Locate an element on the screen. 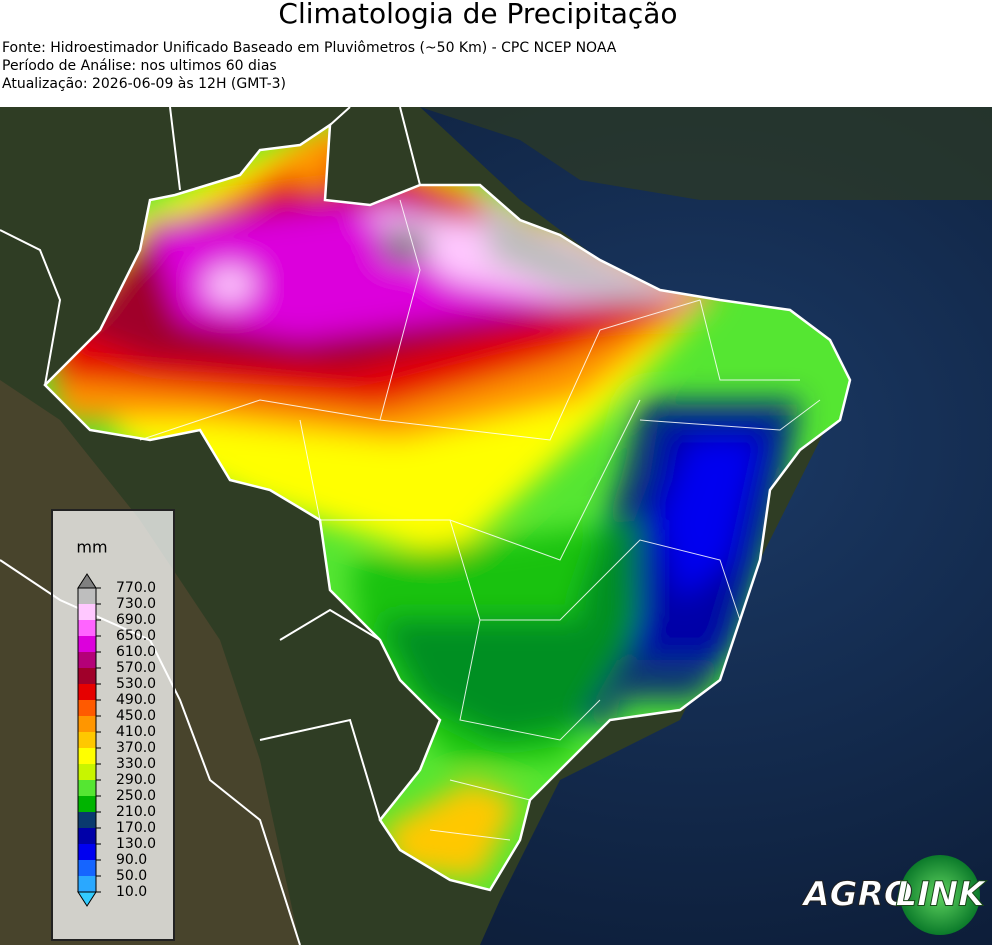 This screenshot has width=992, height=945. legend-unit: mm is located at coordinates (91, 547).